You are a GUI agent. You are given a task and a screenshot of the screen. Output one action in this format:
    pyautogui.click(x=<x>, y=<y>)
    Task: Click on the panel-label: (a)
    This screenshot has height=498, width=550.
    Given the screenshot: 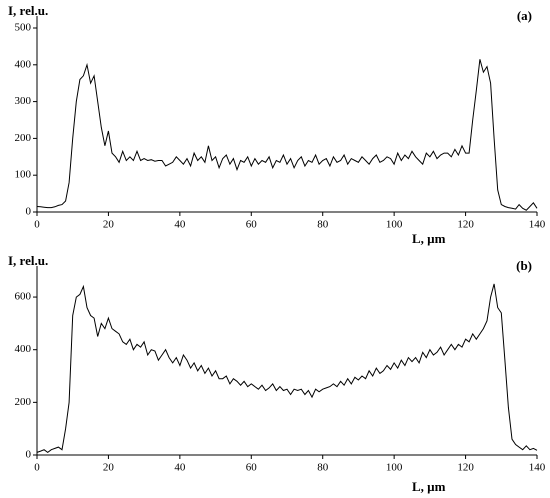 What is the action you would take?
    pyautogui.click(x=524, y=15)
    